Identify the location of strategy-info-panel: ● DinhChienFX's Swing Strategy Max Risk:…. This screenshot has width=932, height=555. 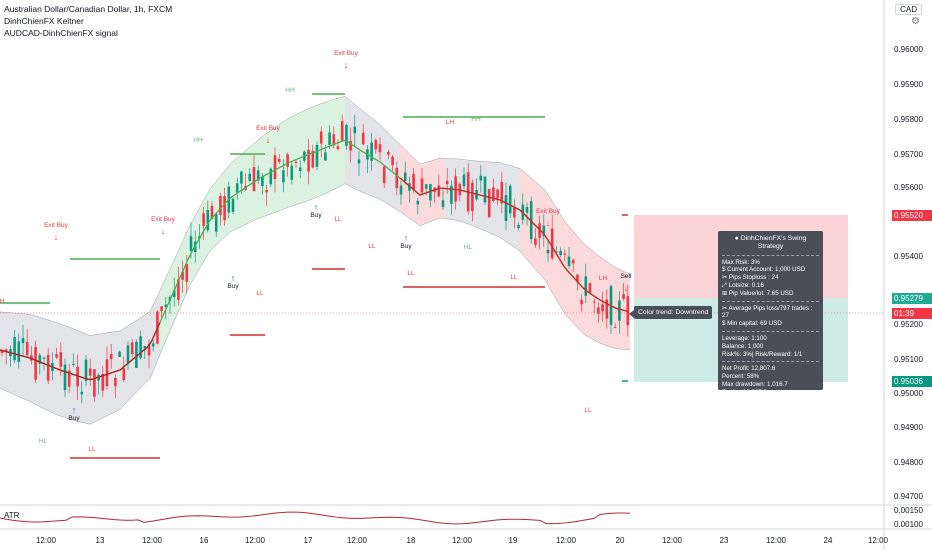
(770, 313).